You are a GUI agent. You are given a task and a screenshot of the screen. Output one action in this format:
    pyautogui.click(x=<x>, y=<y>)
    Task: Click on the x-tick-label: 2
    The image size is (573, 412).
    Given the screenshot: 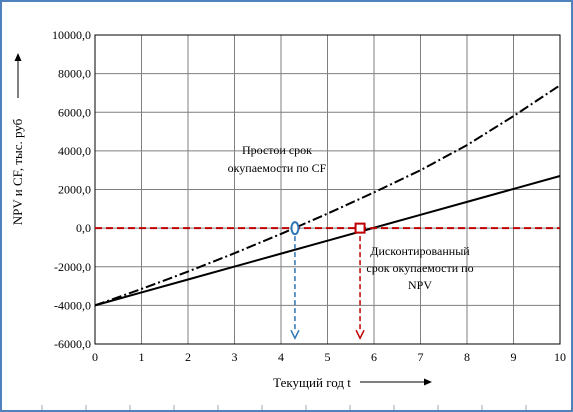 What is the action you would take?
    pyautogui.click(x=188, y=357)
    